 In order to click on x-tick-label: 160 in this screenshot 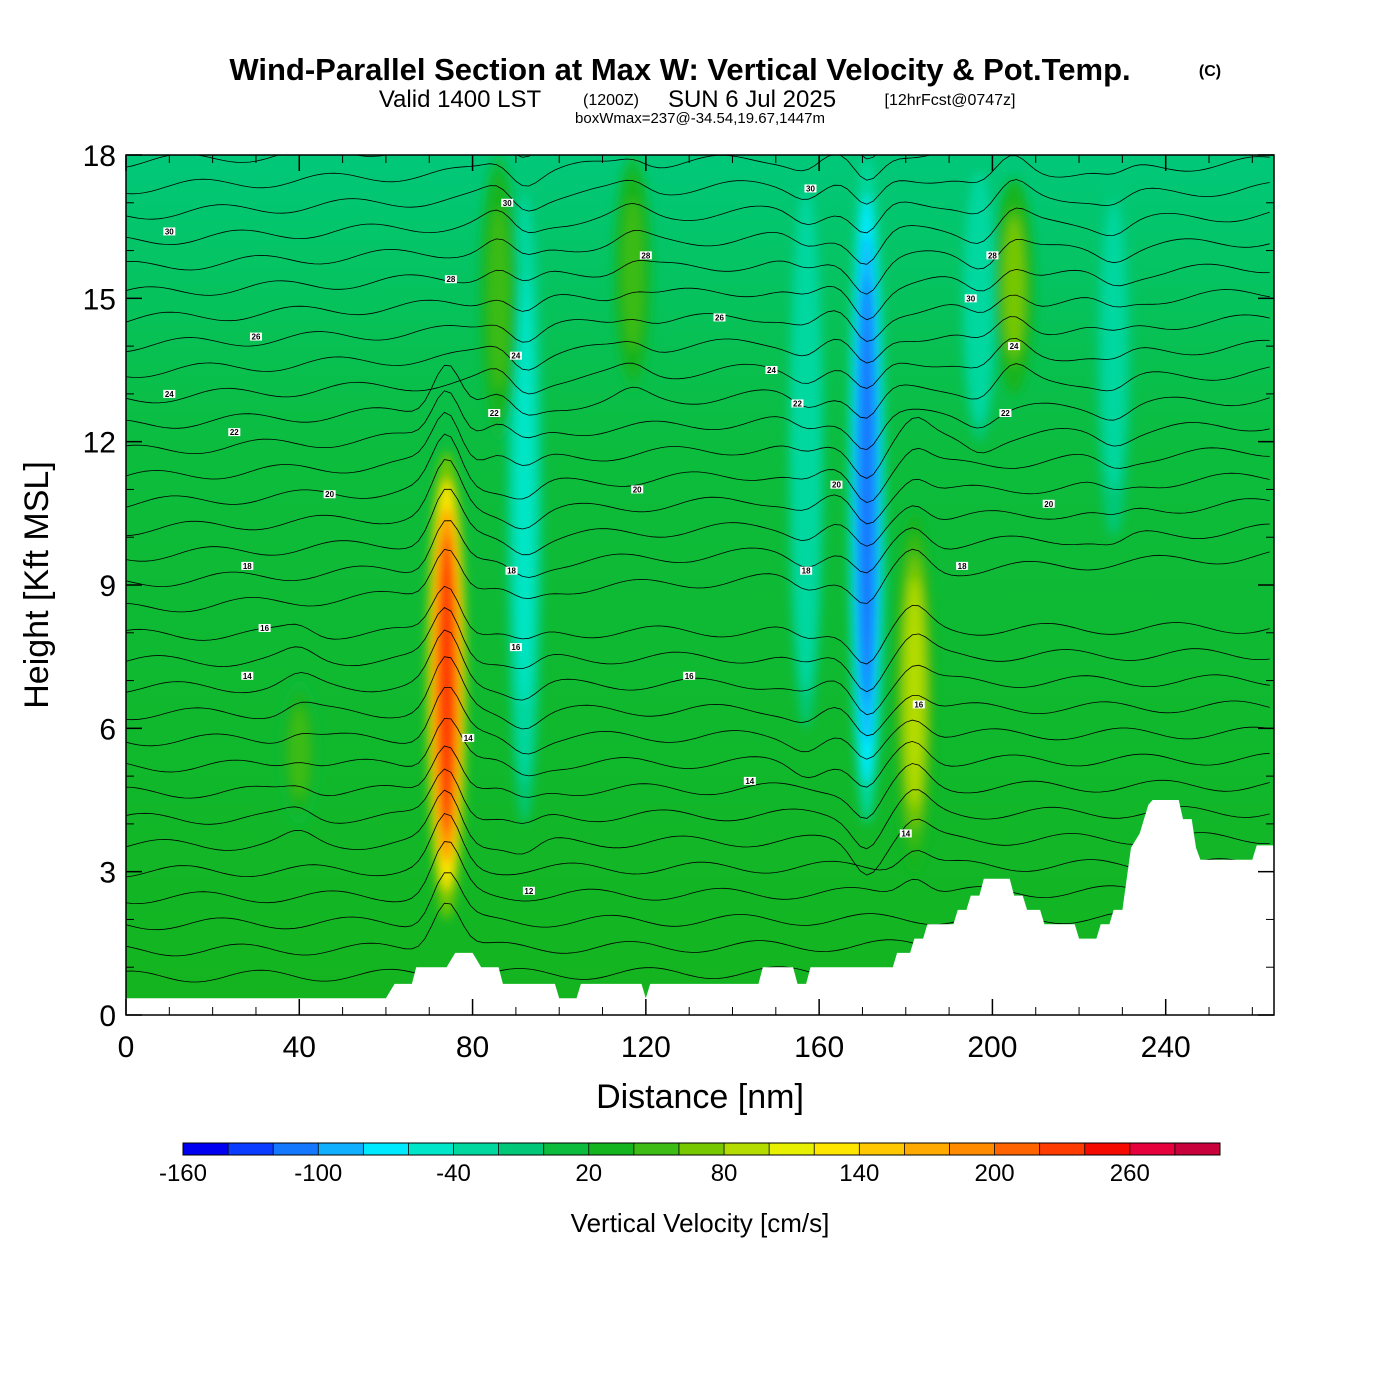, I will do `click(819, 1047)`.